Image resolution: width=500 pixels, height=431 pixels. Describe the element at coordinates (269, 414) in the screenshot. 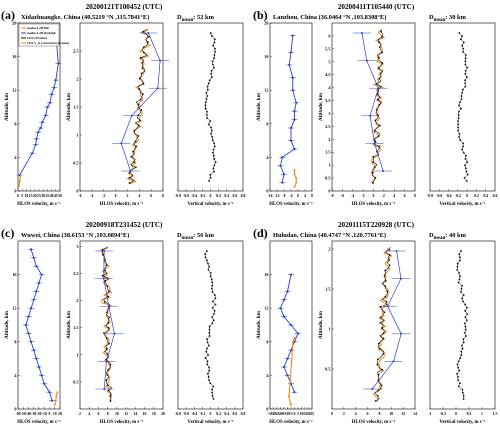

I see `x-tick-label: -35` at that location.